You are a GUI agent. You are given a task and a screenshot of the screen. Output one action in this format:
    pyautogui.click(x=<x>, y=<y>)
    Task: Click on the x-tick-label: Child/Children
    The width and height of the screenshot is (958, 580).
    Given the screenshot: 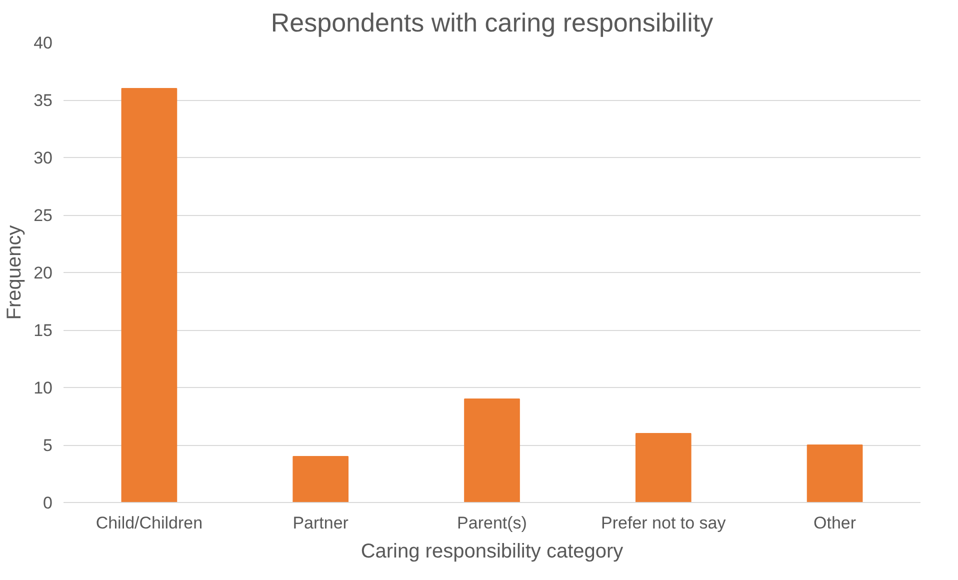 What is the action you would take?
    pyautogui.click(x=149, y=523)
    